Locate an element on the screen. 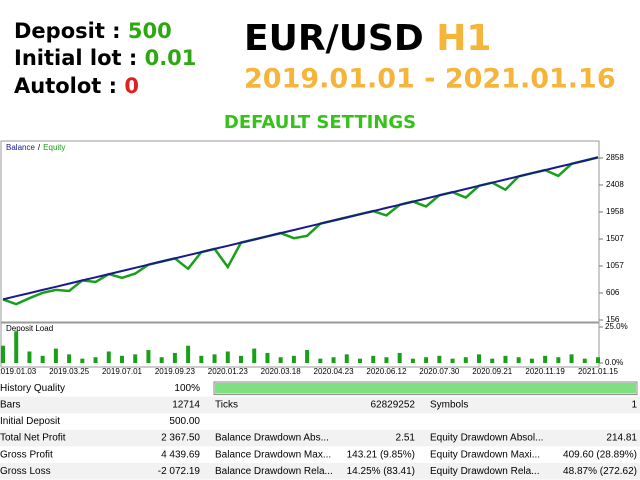 Image resolution: width=640 pixels, height=480 pixels. subtitle: DEFAULT SETTINGS is located at coordinates (320, 122).